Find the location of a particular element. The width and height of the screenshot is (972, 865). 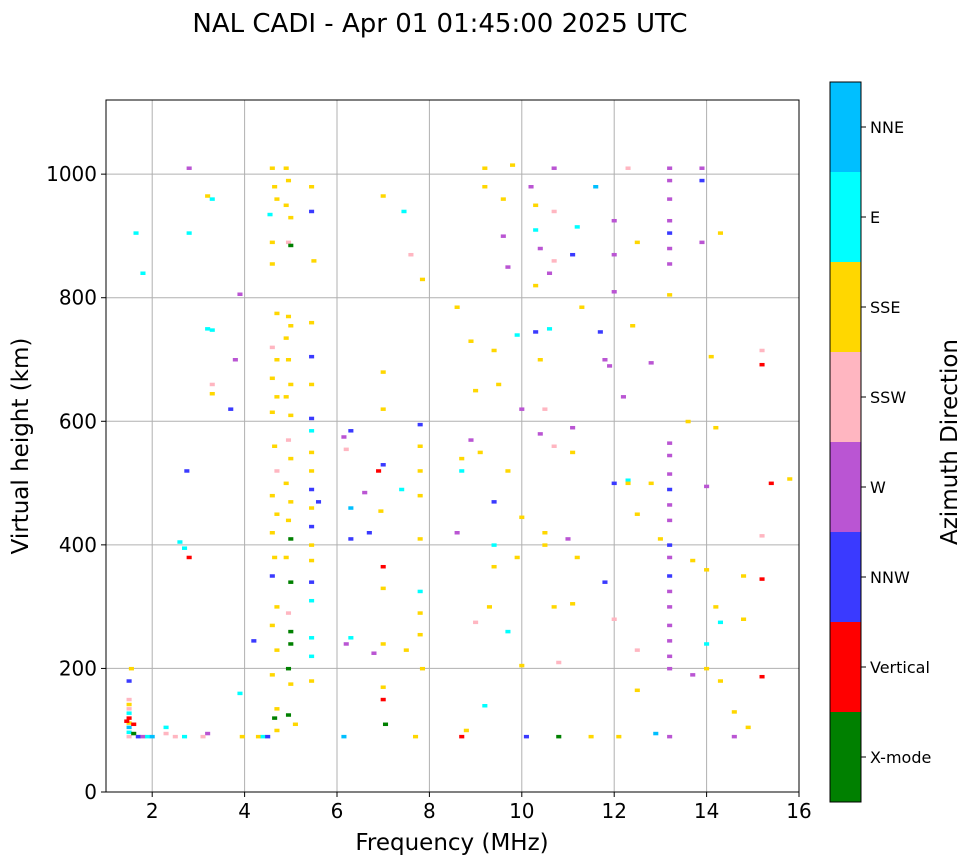

y-tick-label: 600 is located at coordinates (78, 421).